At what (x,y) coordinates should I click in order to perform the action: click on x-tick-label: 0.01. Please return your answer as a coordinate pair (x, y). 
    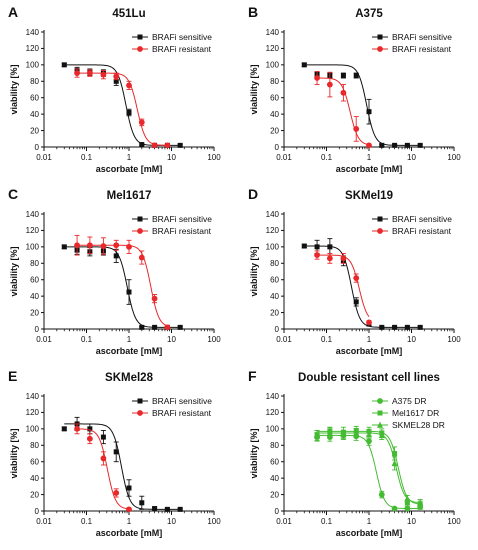
    Looking at the image, I should click on (44, 521).